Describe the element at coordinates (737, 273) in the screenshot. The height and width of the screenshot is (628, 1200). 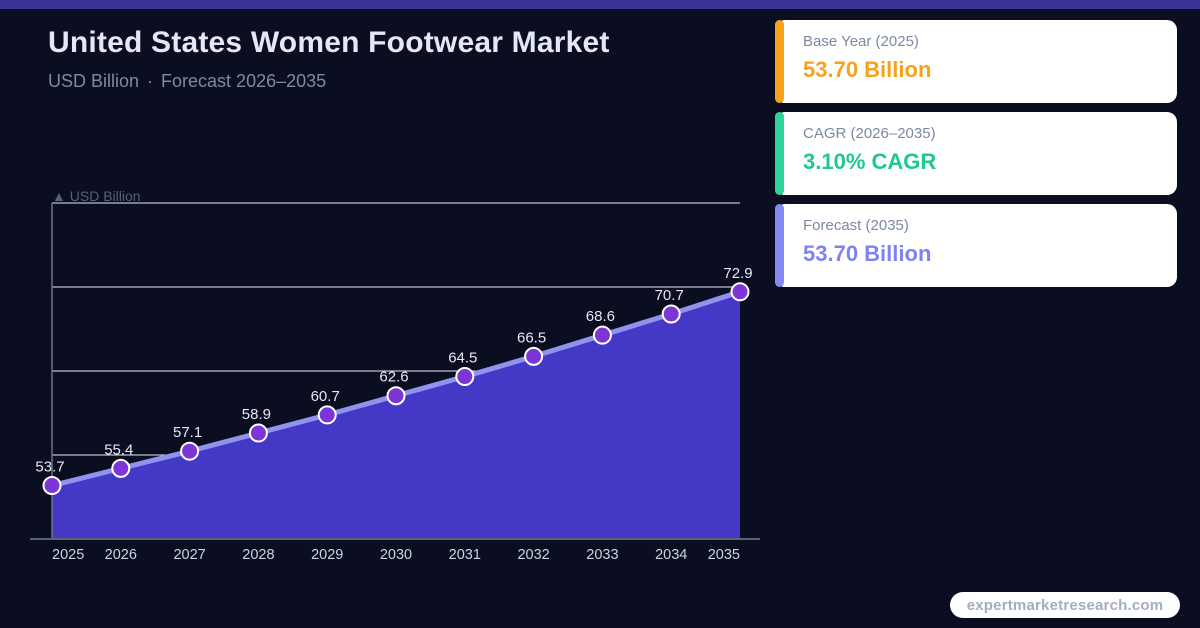
I see `data-point-label: 72.9` at that location.